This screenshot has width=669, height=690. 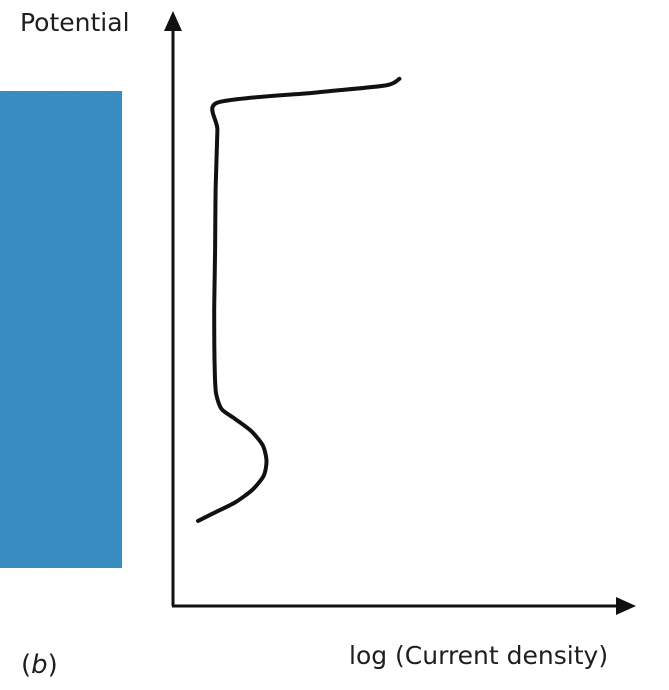 What do you see at coordinates (479, 655) in the screenshot?
I see `x-axis-label: log (Current density)` at bounding box center [479, 655].